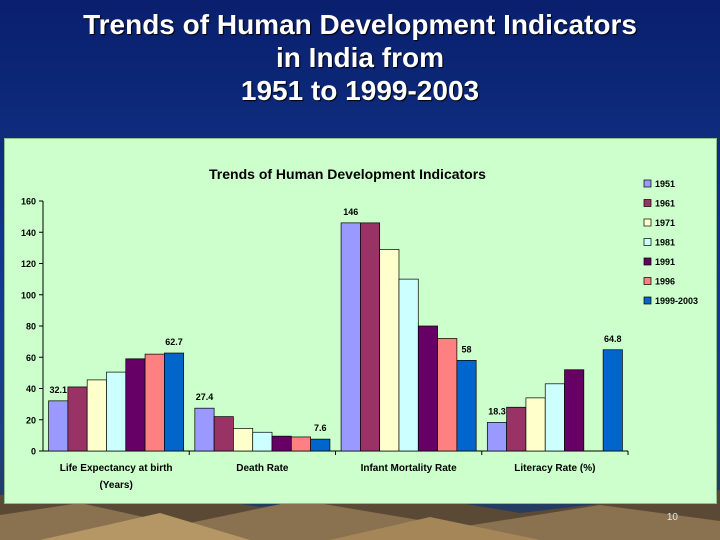  I want to click on slide-title-line: in India from, so click(360, 57).